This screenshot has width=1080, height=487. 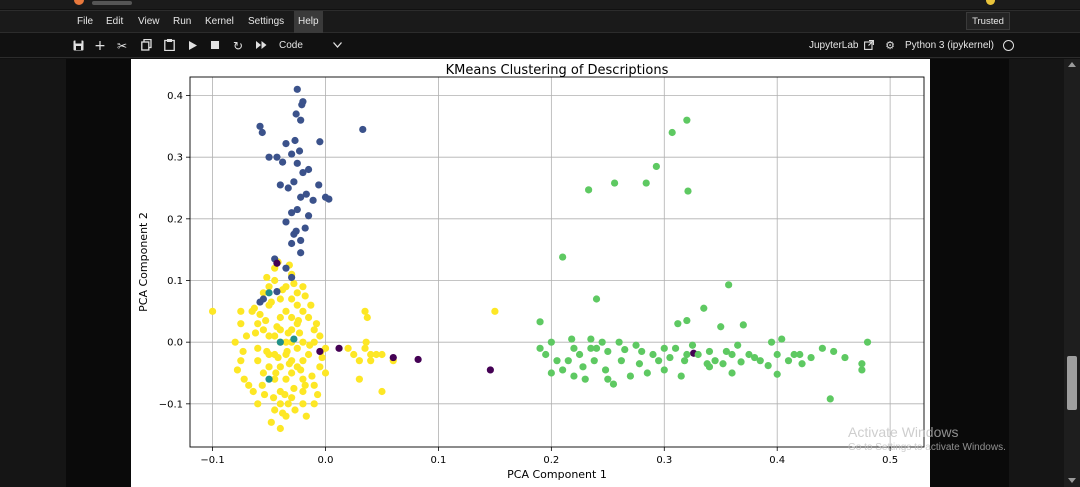 What do you see at coordinates (1072, 273) in the screenshot?
I see `vertical-scrollbar` at bounding box center [1072, 273].